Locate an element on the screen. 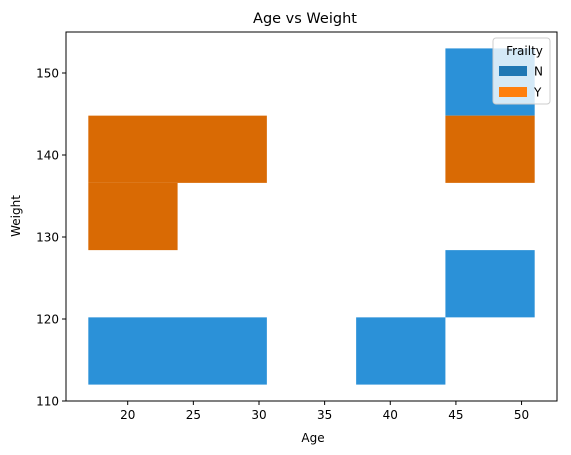 Image resolution: width=571 pixels, height=455 pixels. legend-title: Frailty is located at coordinates (524, 51).